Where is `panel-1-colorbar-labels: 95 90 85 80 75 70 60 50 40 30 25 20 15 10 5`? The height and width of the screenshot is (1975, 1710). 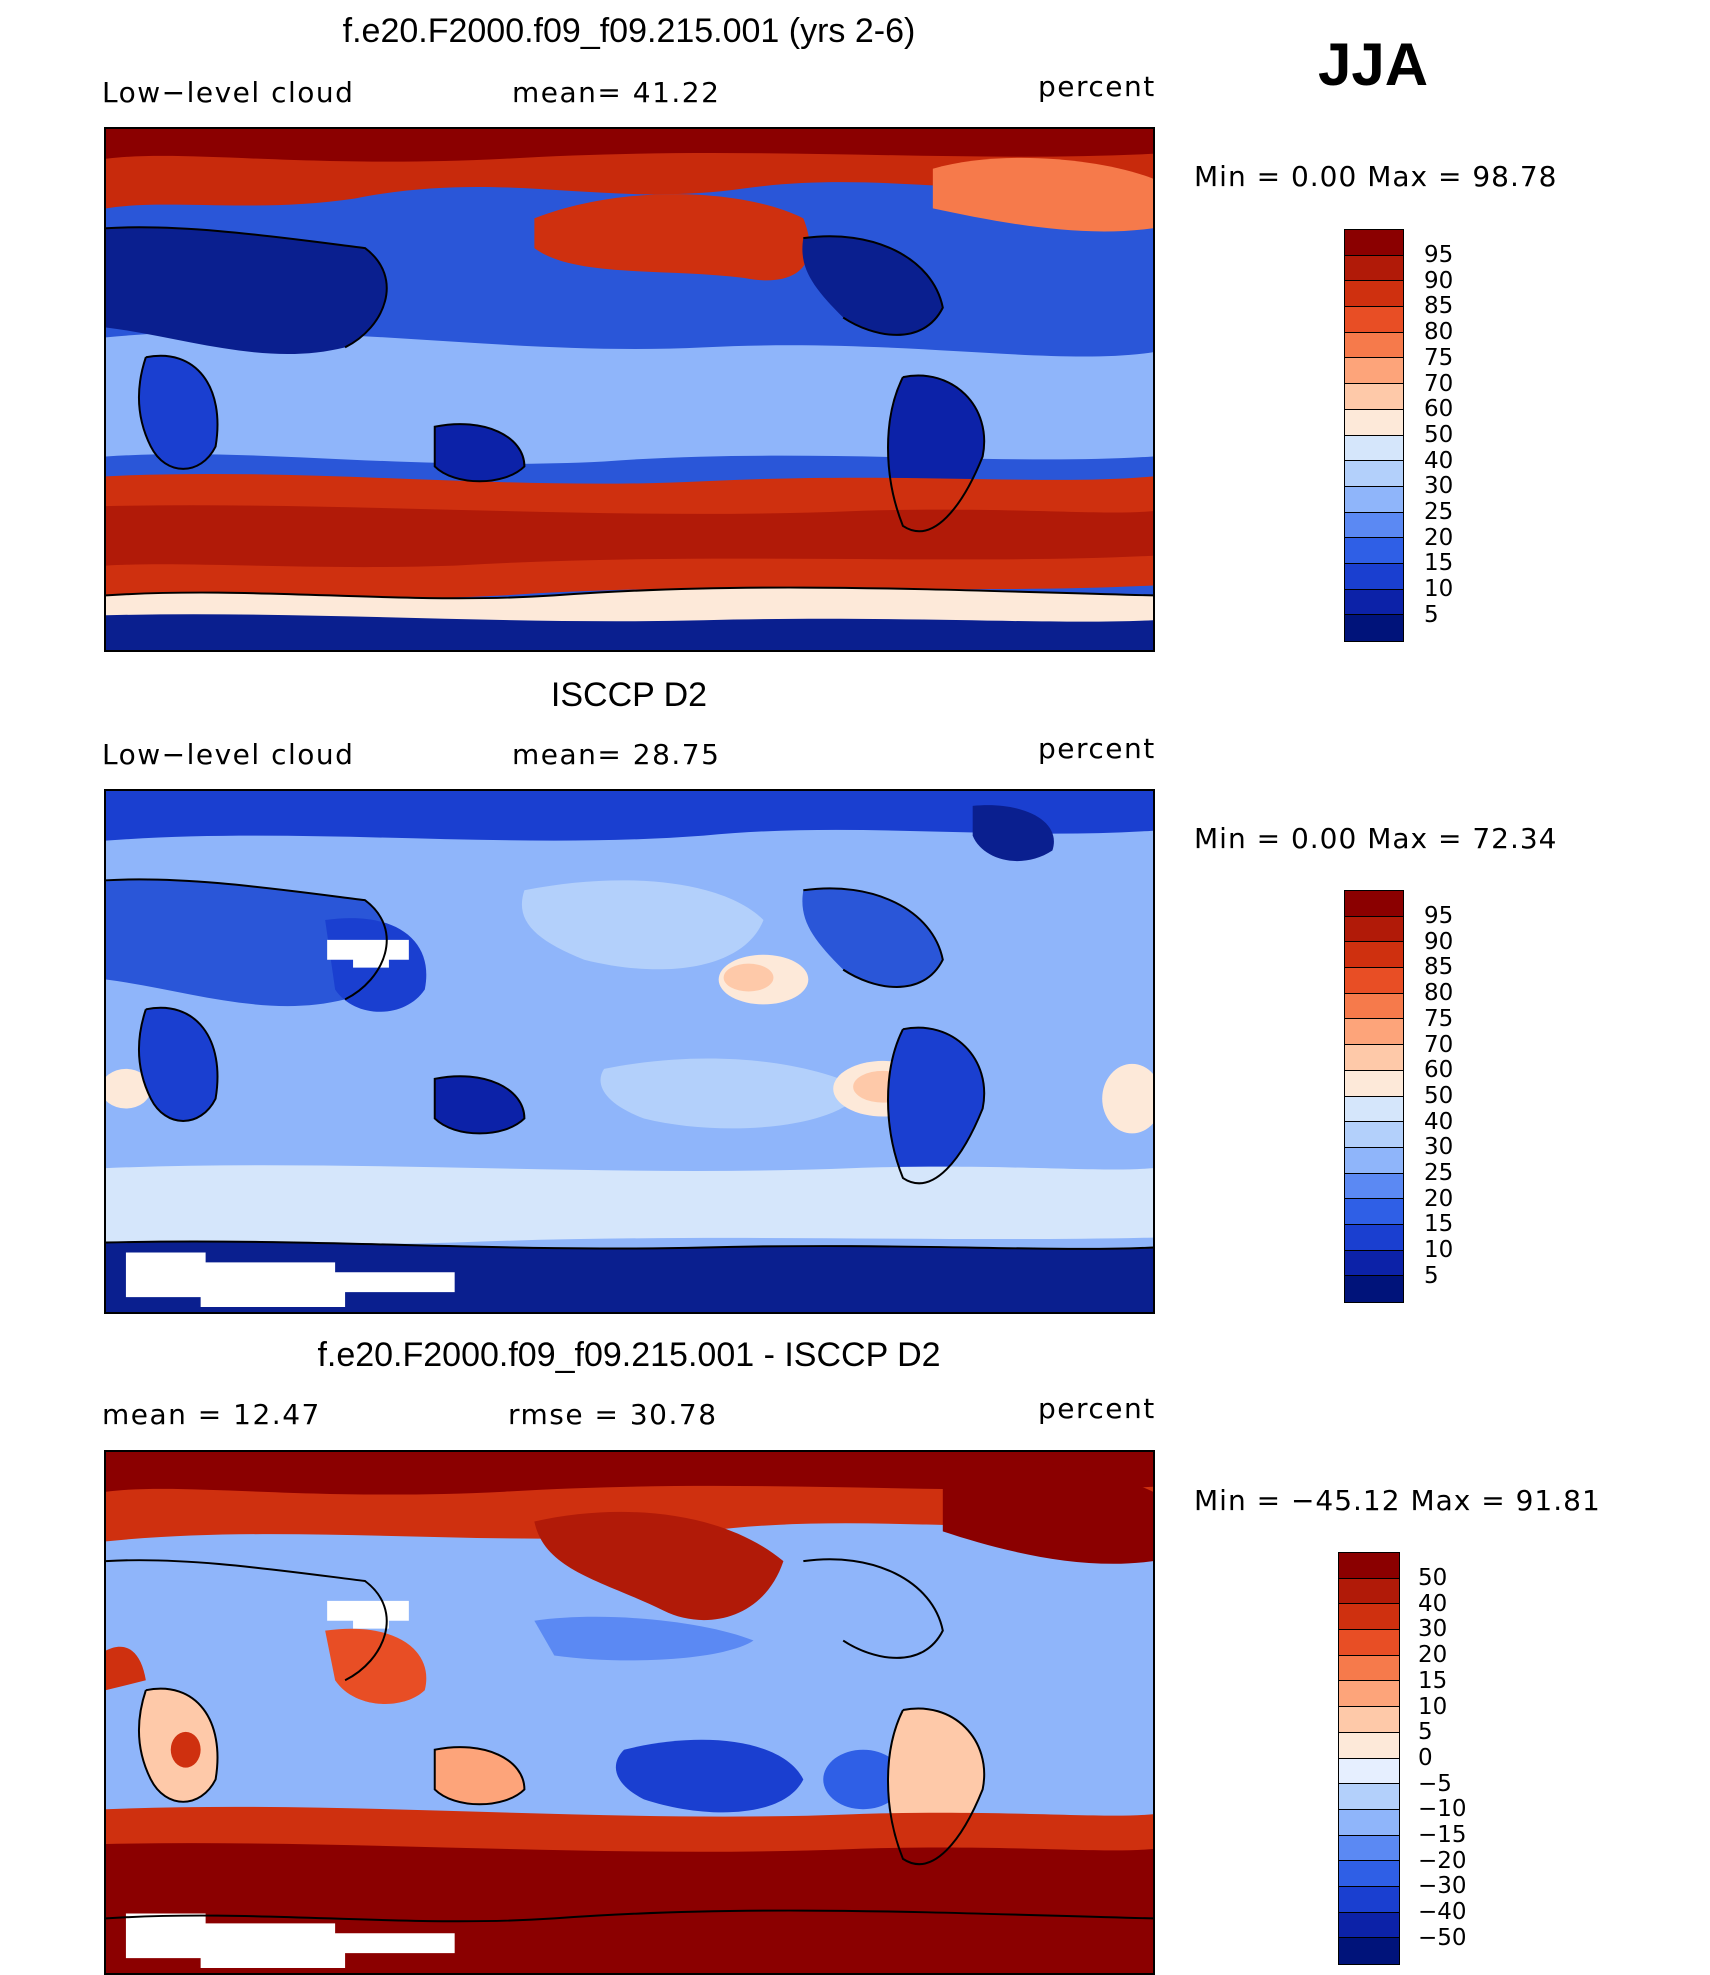 panel-1-colorbar-labels: 95 90 85 80 75 70 60 50 40 30 25 20 15 10 5 is located at coordinates (1439, 435).